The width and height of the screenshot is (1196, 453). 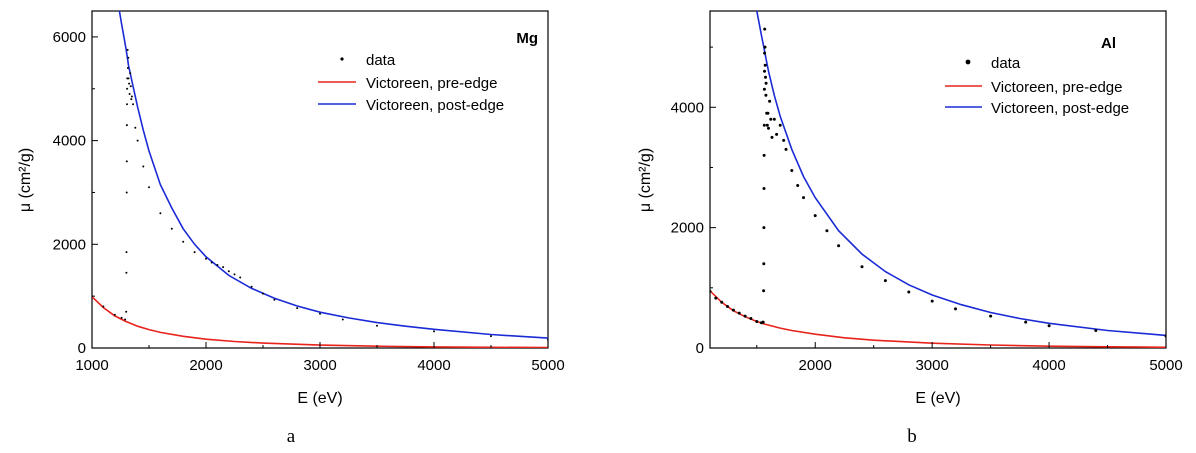 What do you see at coordinates (91, 365) in the screenshot?
I see `x-tick-label: 1000` at bounding box center [91, 365].